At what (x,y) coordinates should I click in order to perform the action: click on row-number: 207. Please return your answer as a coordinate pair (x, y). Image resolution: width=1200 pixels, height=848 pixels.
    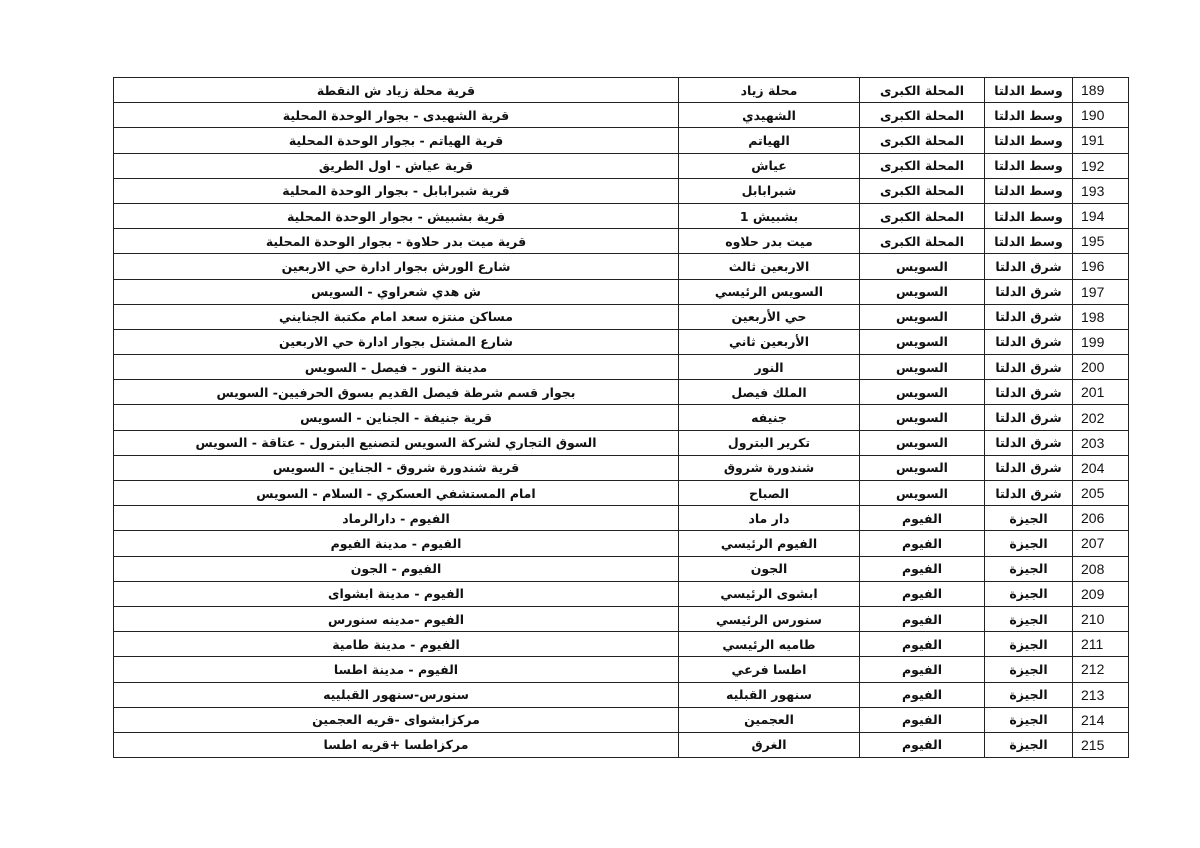
    Looking at the image, I should click on (1100, 543).